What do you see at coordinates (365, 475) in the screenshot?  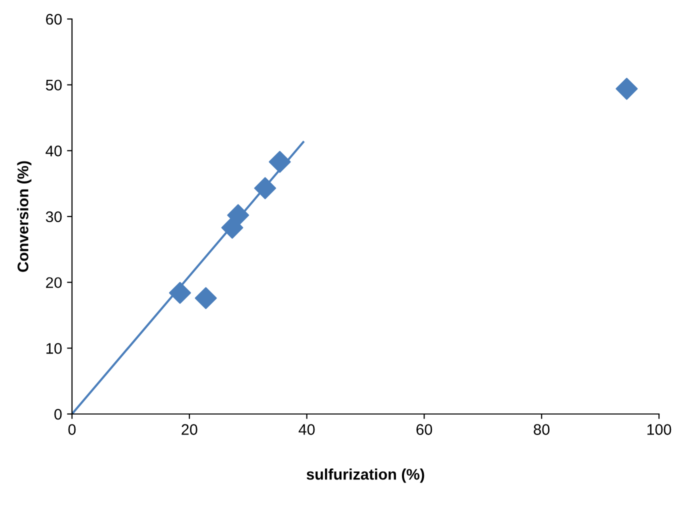 I see `x-axis-title: sulfurization (%)` at bounding box center [365, 475].